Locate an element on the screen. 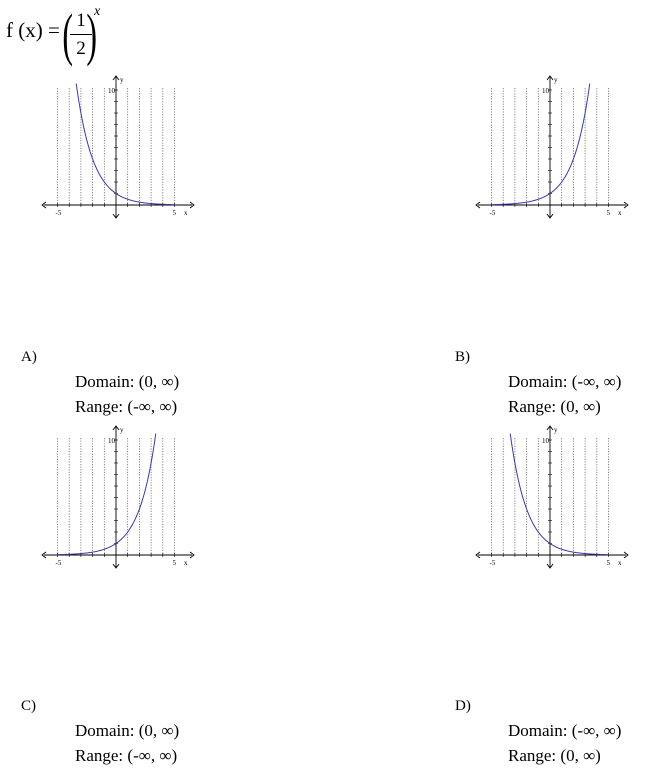  left-paren: ( is located at coordinates (67, 34).